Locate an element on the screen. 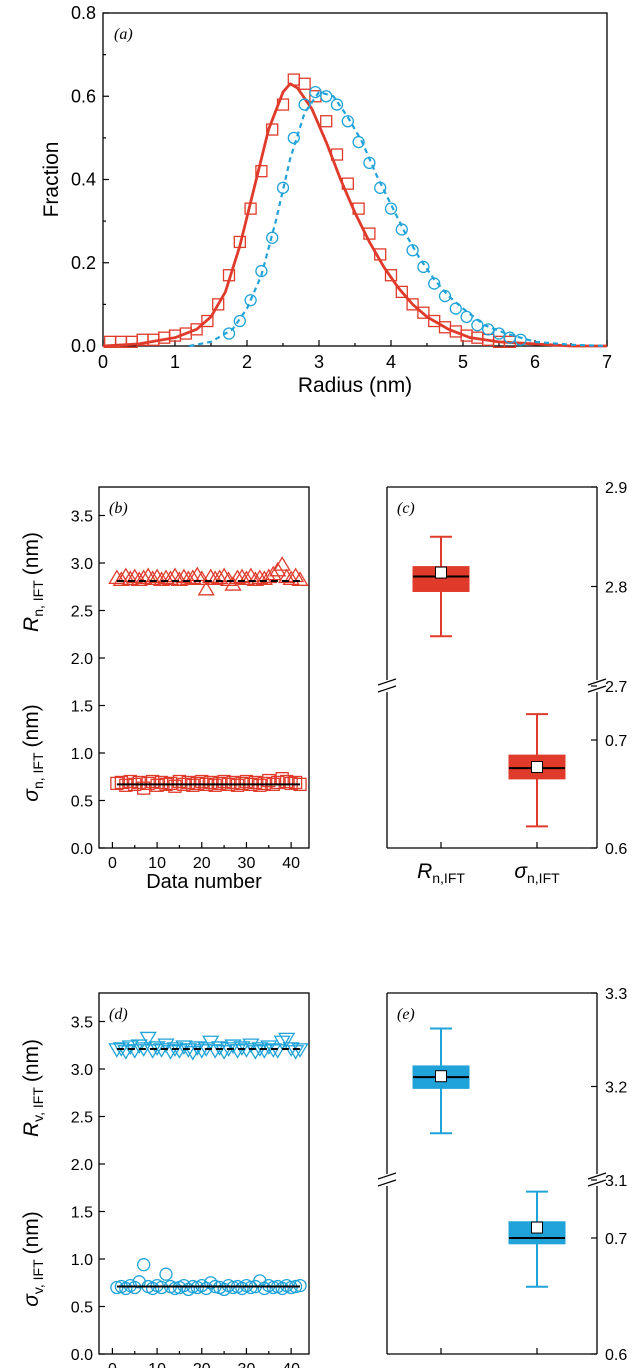 The height and width of the screenshot is (1368, 639). y-axis-label-top-d-unit: (nm) is located at coordinates (31, 1060).